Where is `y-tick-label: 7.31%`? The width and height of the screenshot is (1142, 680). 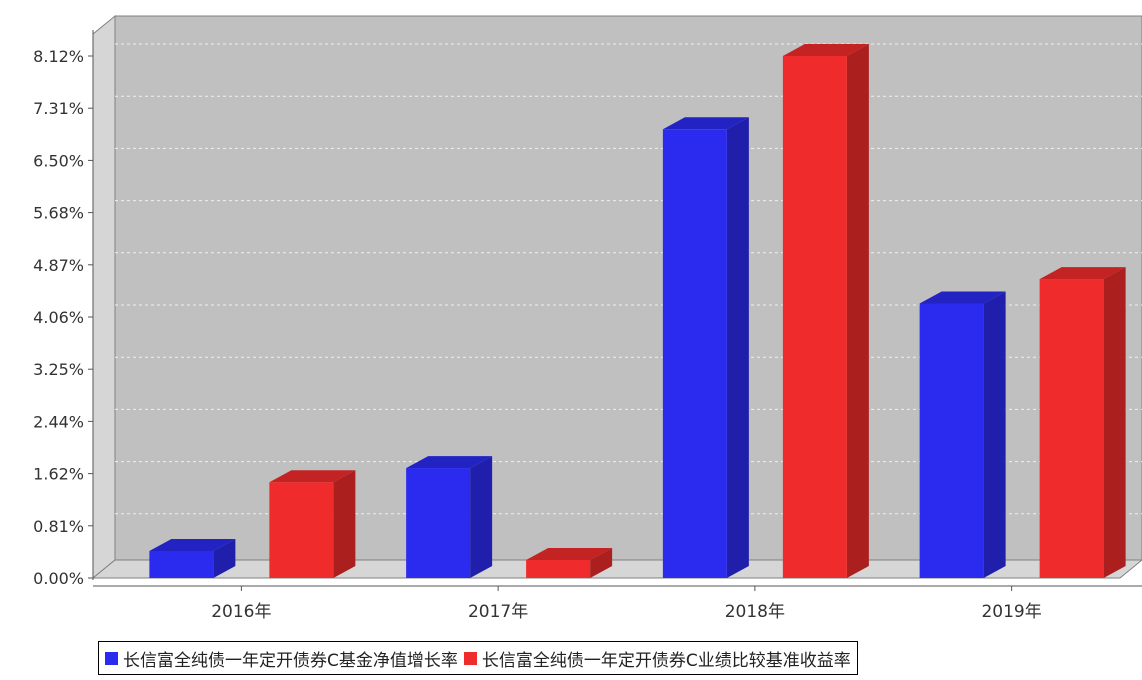 y-tick-label: 7.31% is located at coordinates (58, 108).